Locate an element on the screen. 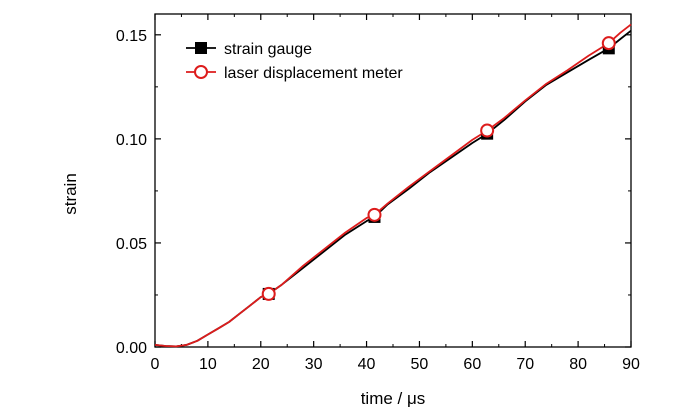 The width and height of the screenshot is (700, 415). y-tick-label: 0.00 is located at coordinates (131, 348).